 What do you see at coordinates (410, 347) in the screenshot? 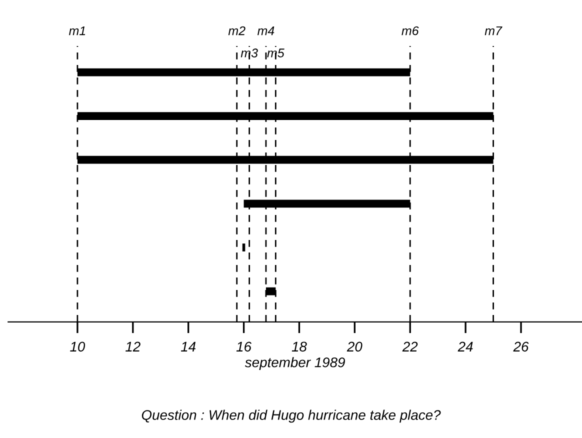
I see `x-tick-label: 22` at bounding box center [410, 347].